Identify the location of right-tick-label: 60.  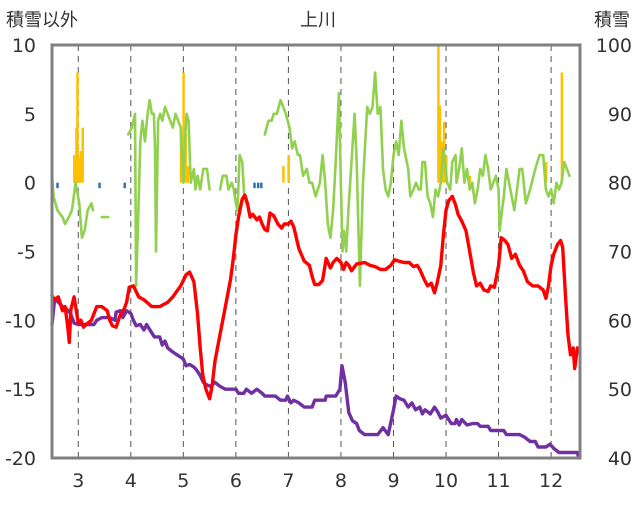
(620, 321).